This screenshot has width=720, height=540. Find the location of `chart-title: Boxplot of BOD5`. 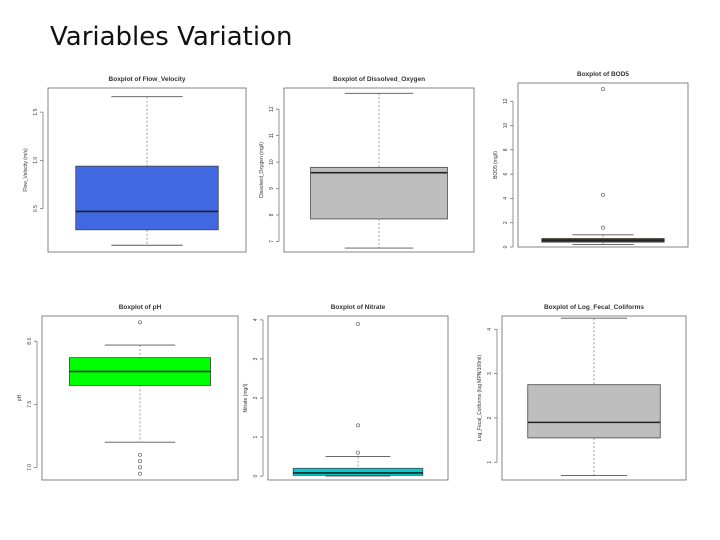

chart-title: Boxplot of BOD5 is located at coordinates (603, 74).